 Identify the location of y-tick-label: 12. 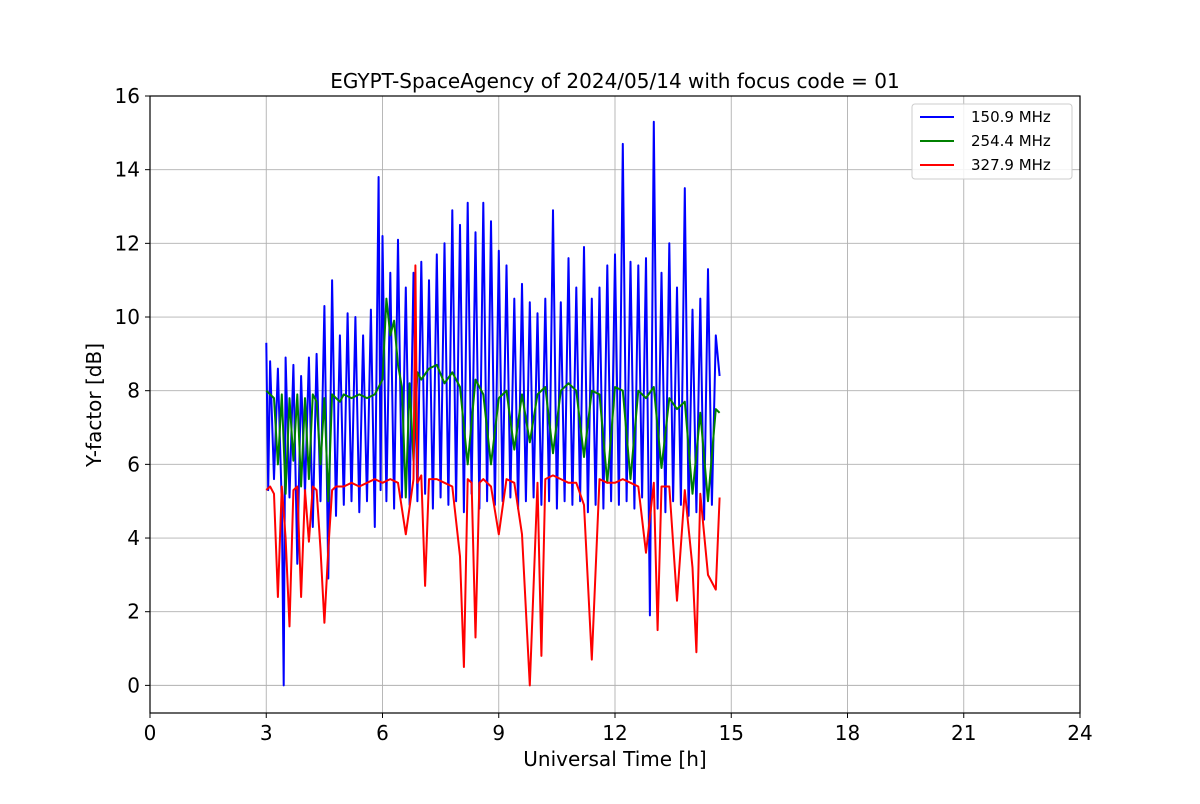
(127, 243).